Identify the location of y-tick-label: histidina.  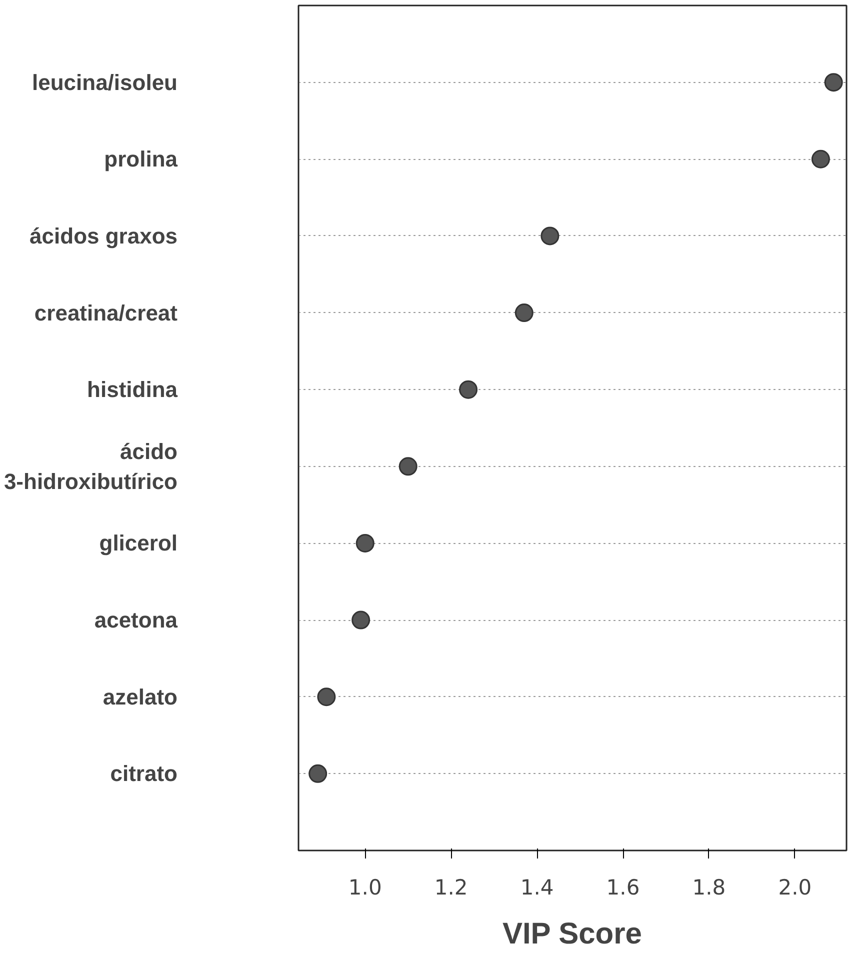
(132, 389).